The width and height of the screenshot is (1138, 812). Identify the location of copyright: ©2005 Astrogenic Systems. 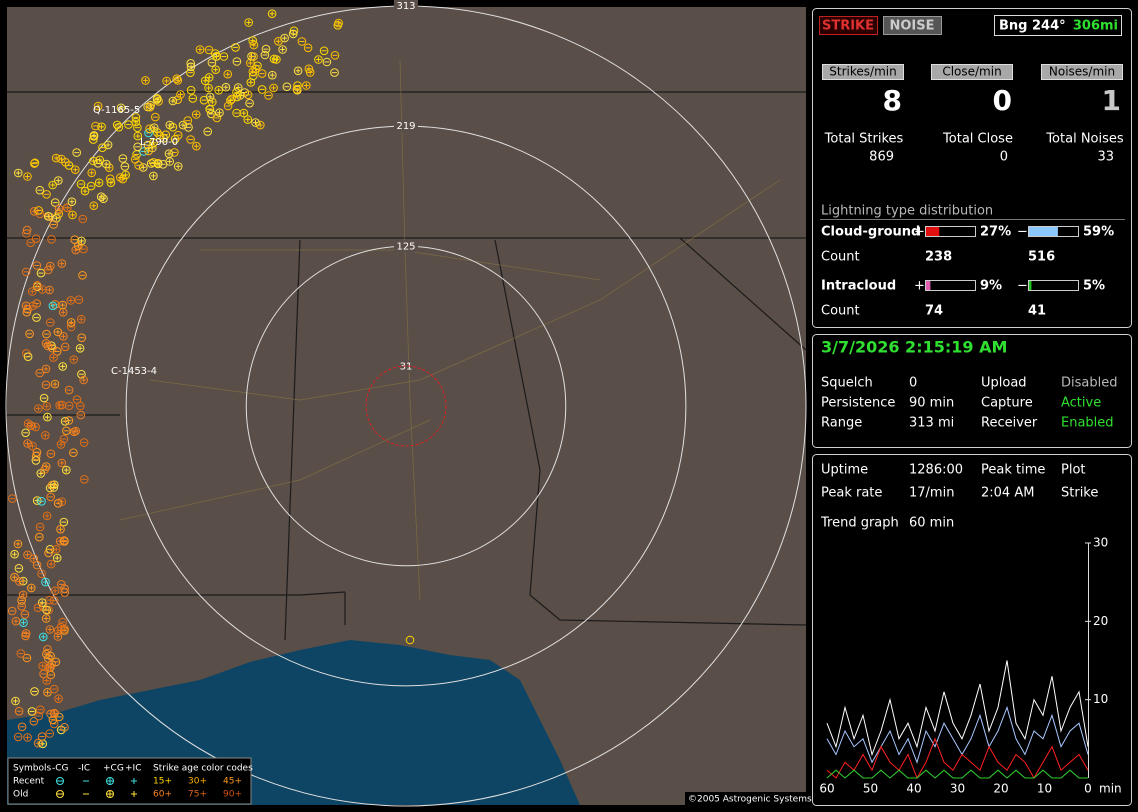
(750, 800).